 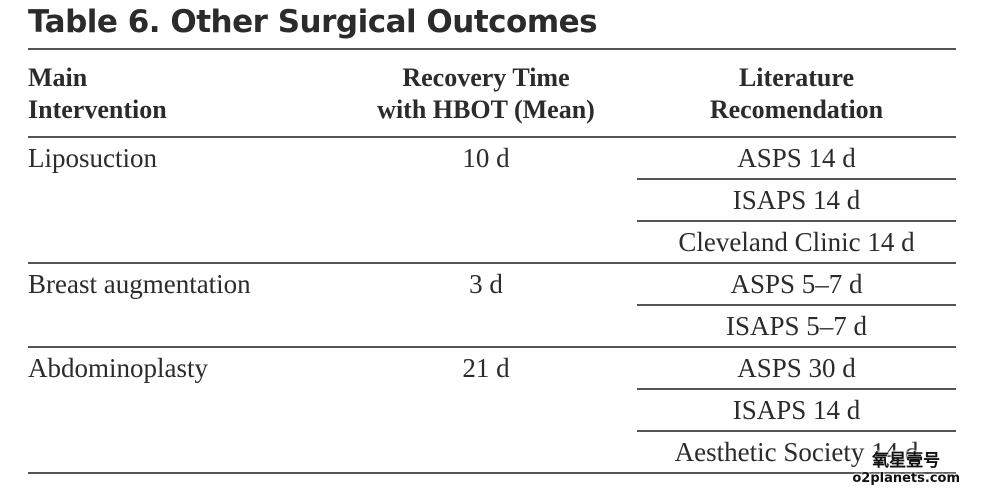 What do you see at coordinates (181, 410) in the screenshot?
I see `intervention-cell: Abdominoplasty` at bounding box center [181, 410].